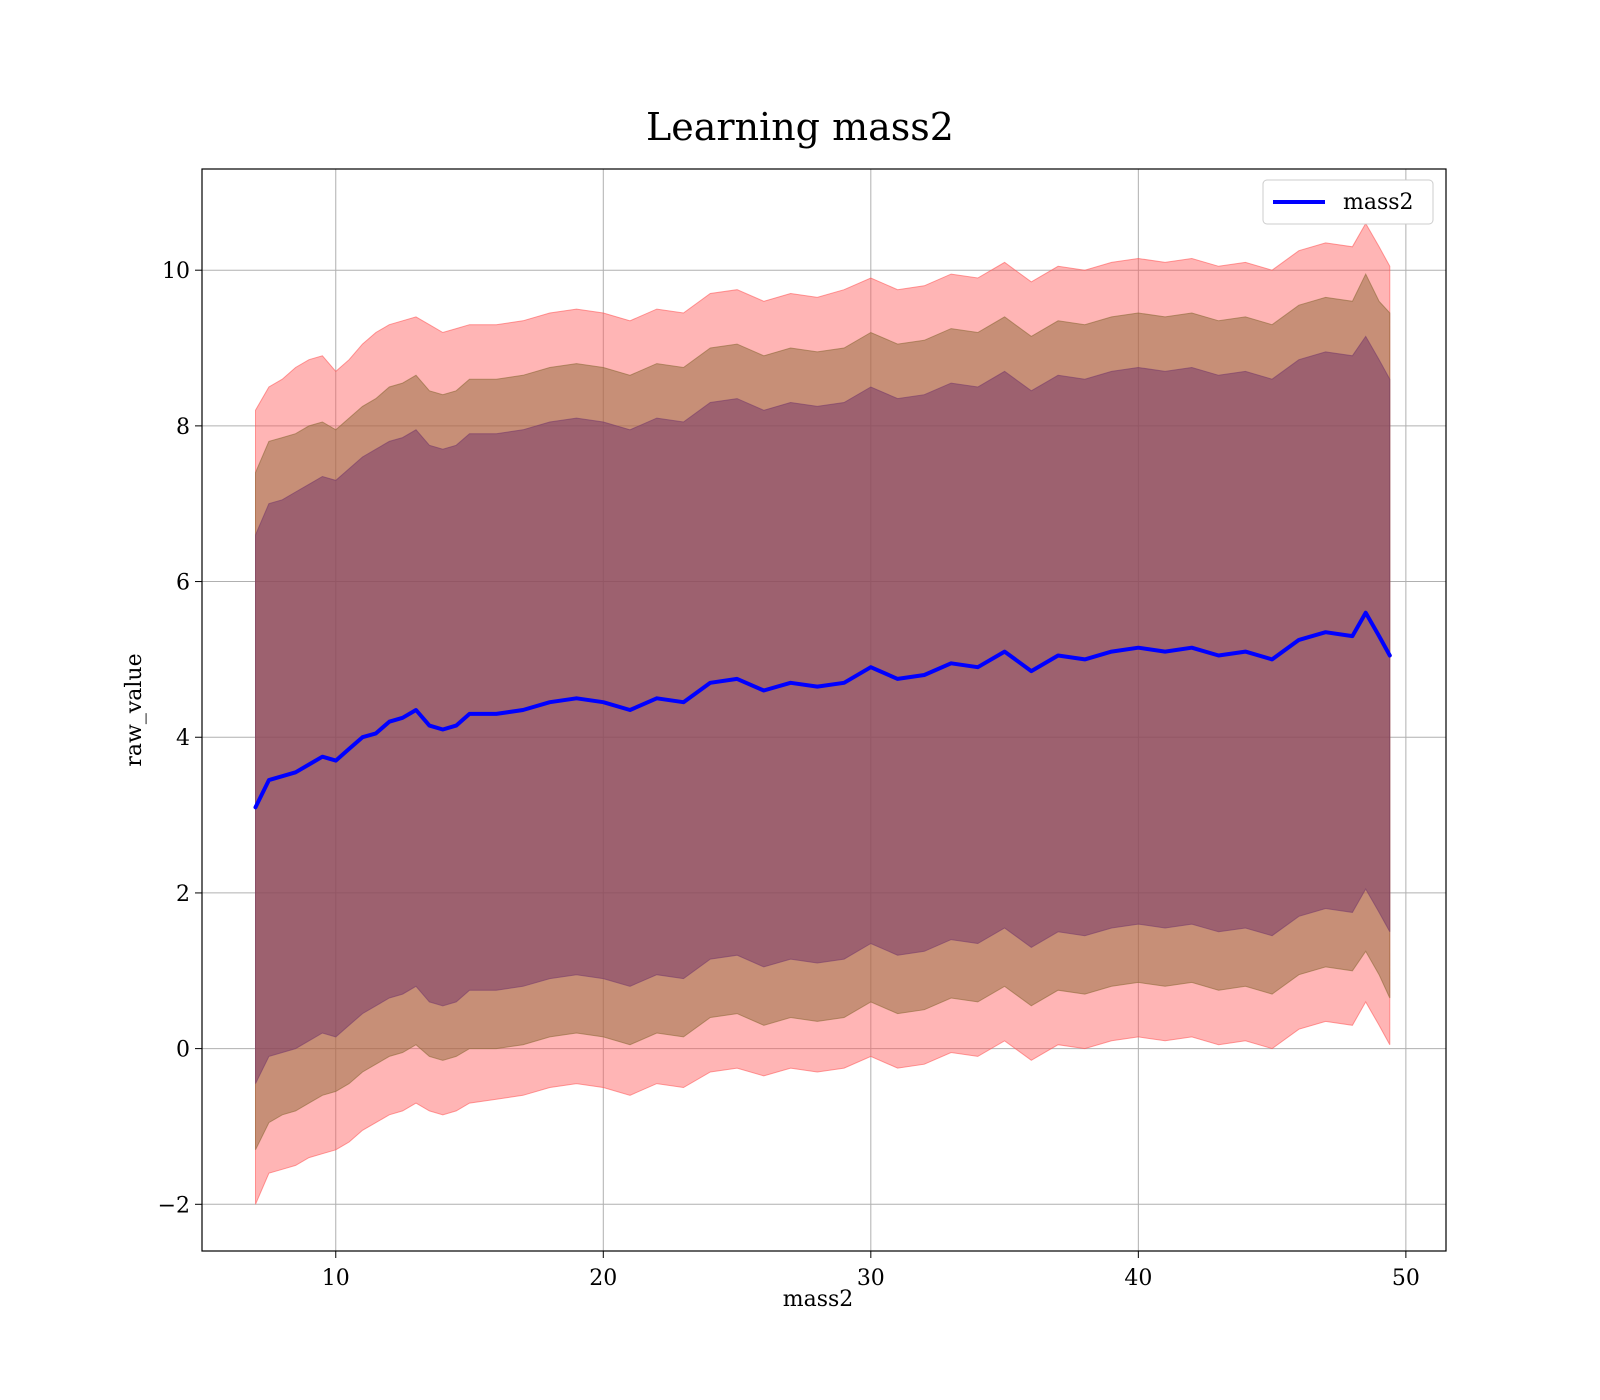 The image size is (1600, 1400). I want to click on y-tick-label: 10, so click(176, 271).